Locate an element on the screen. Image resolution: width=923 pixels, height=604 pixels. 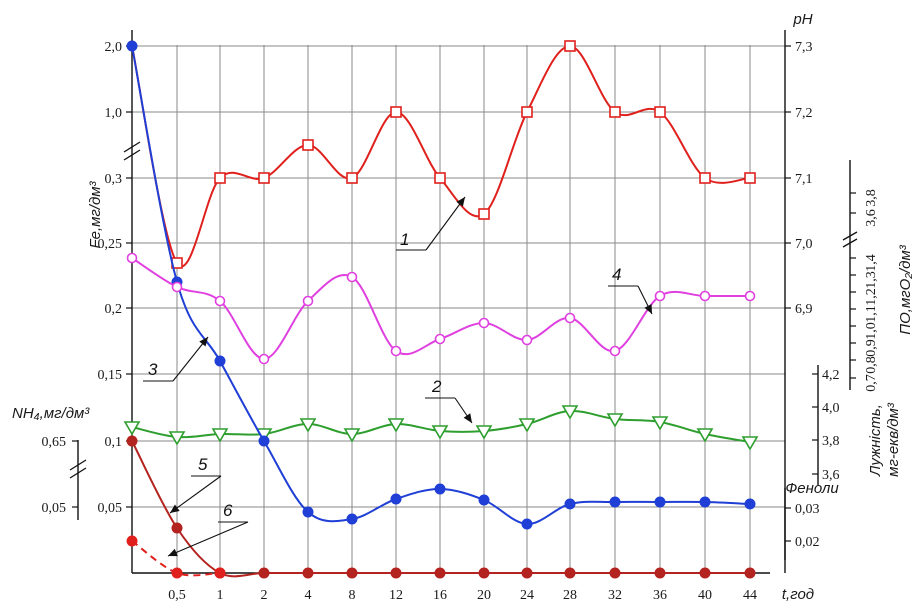
axis-break-fe is located at coordinates (132, 151).